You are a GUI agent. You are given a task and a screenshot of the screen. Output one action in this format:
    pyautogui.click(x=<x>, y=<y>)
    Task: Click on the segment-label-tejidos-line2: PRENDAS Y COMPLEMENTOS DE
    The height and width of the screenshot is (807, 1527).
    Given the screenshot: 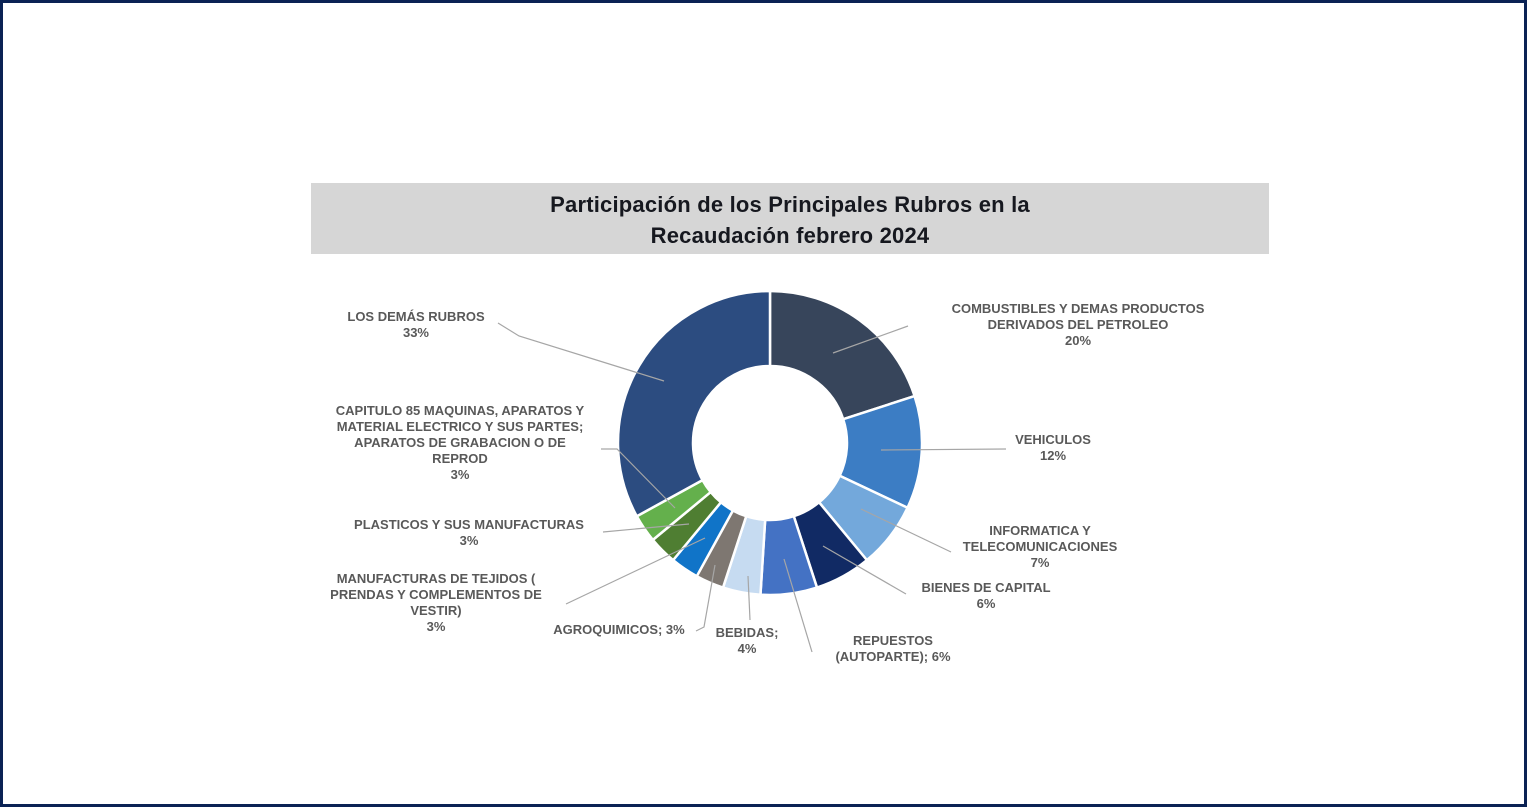 What is the action you would take?
    pyautogui.click(x=436, y=594)
    